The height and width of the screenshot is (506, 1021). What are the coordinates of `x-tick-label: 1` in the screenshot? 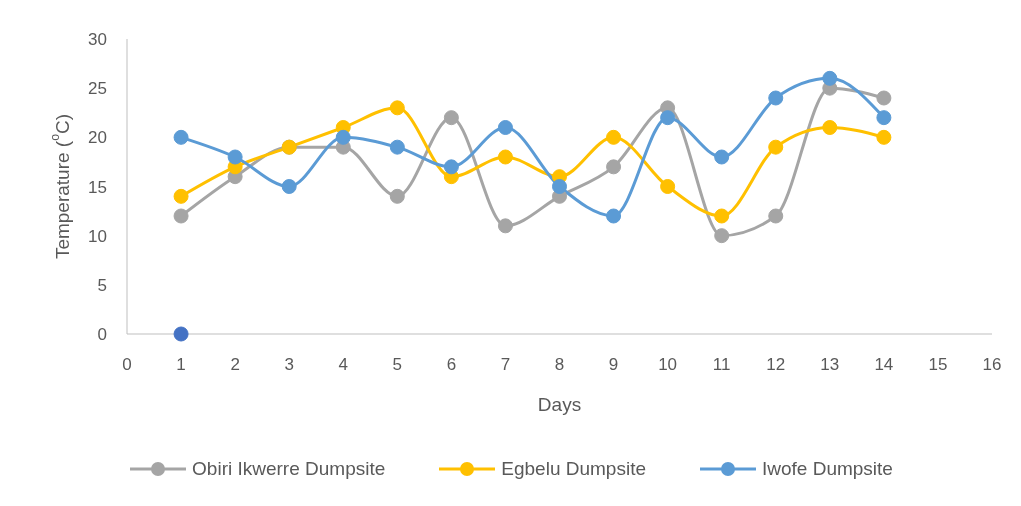 It's located at (181, 365).